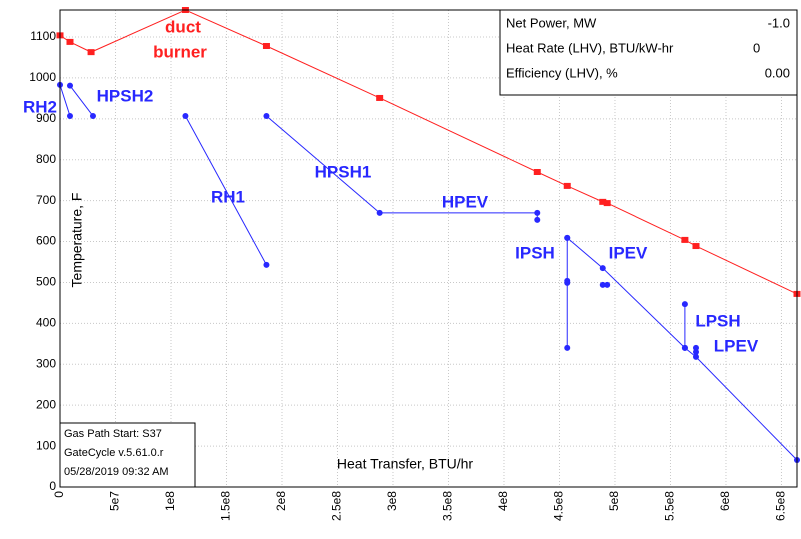 This screenshot has width=801, height=539. Describe the element at coordinates (343, 171) in the screenshot. I see `annotation: HPSH1` at that location.